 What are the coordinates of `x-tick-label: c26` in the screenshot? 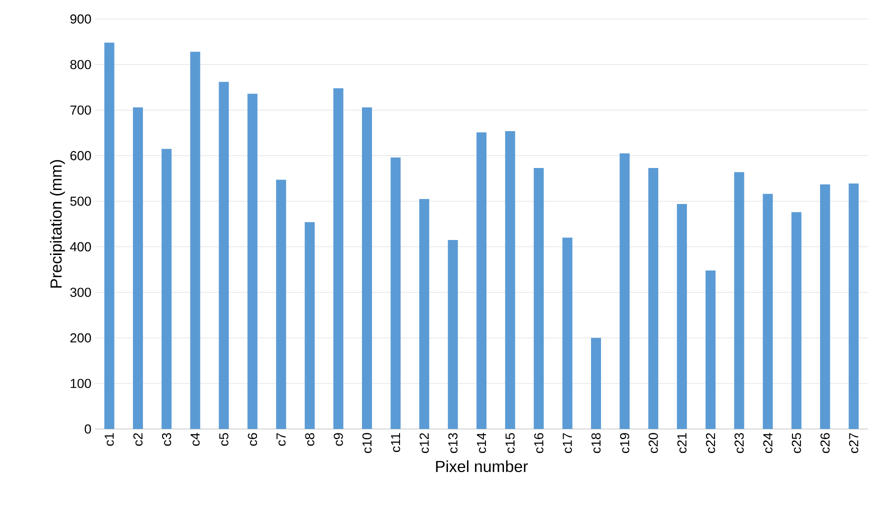 It's located at (825, 443).